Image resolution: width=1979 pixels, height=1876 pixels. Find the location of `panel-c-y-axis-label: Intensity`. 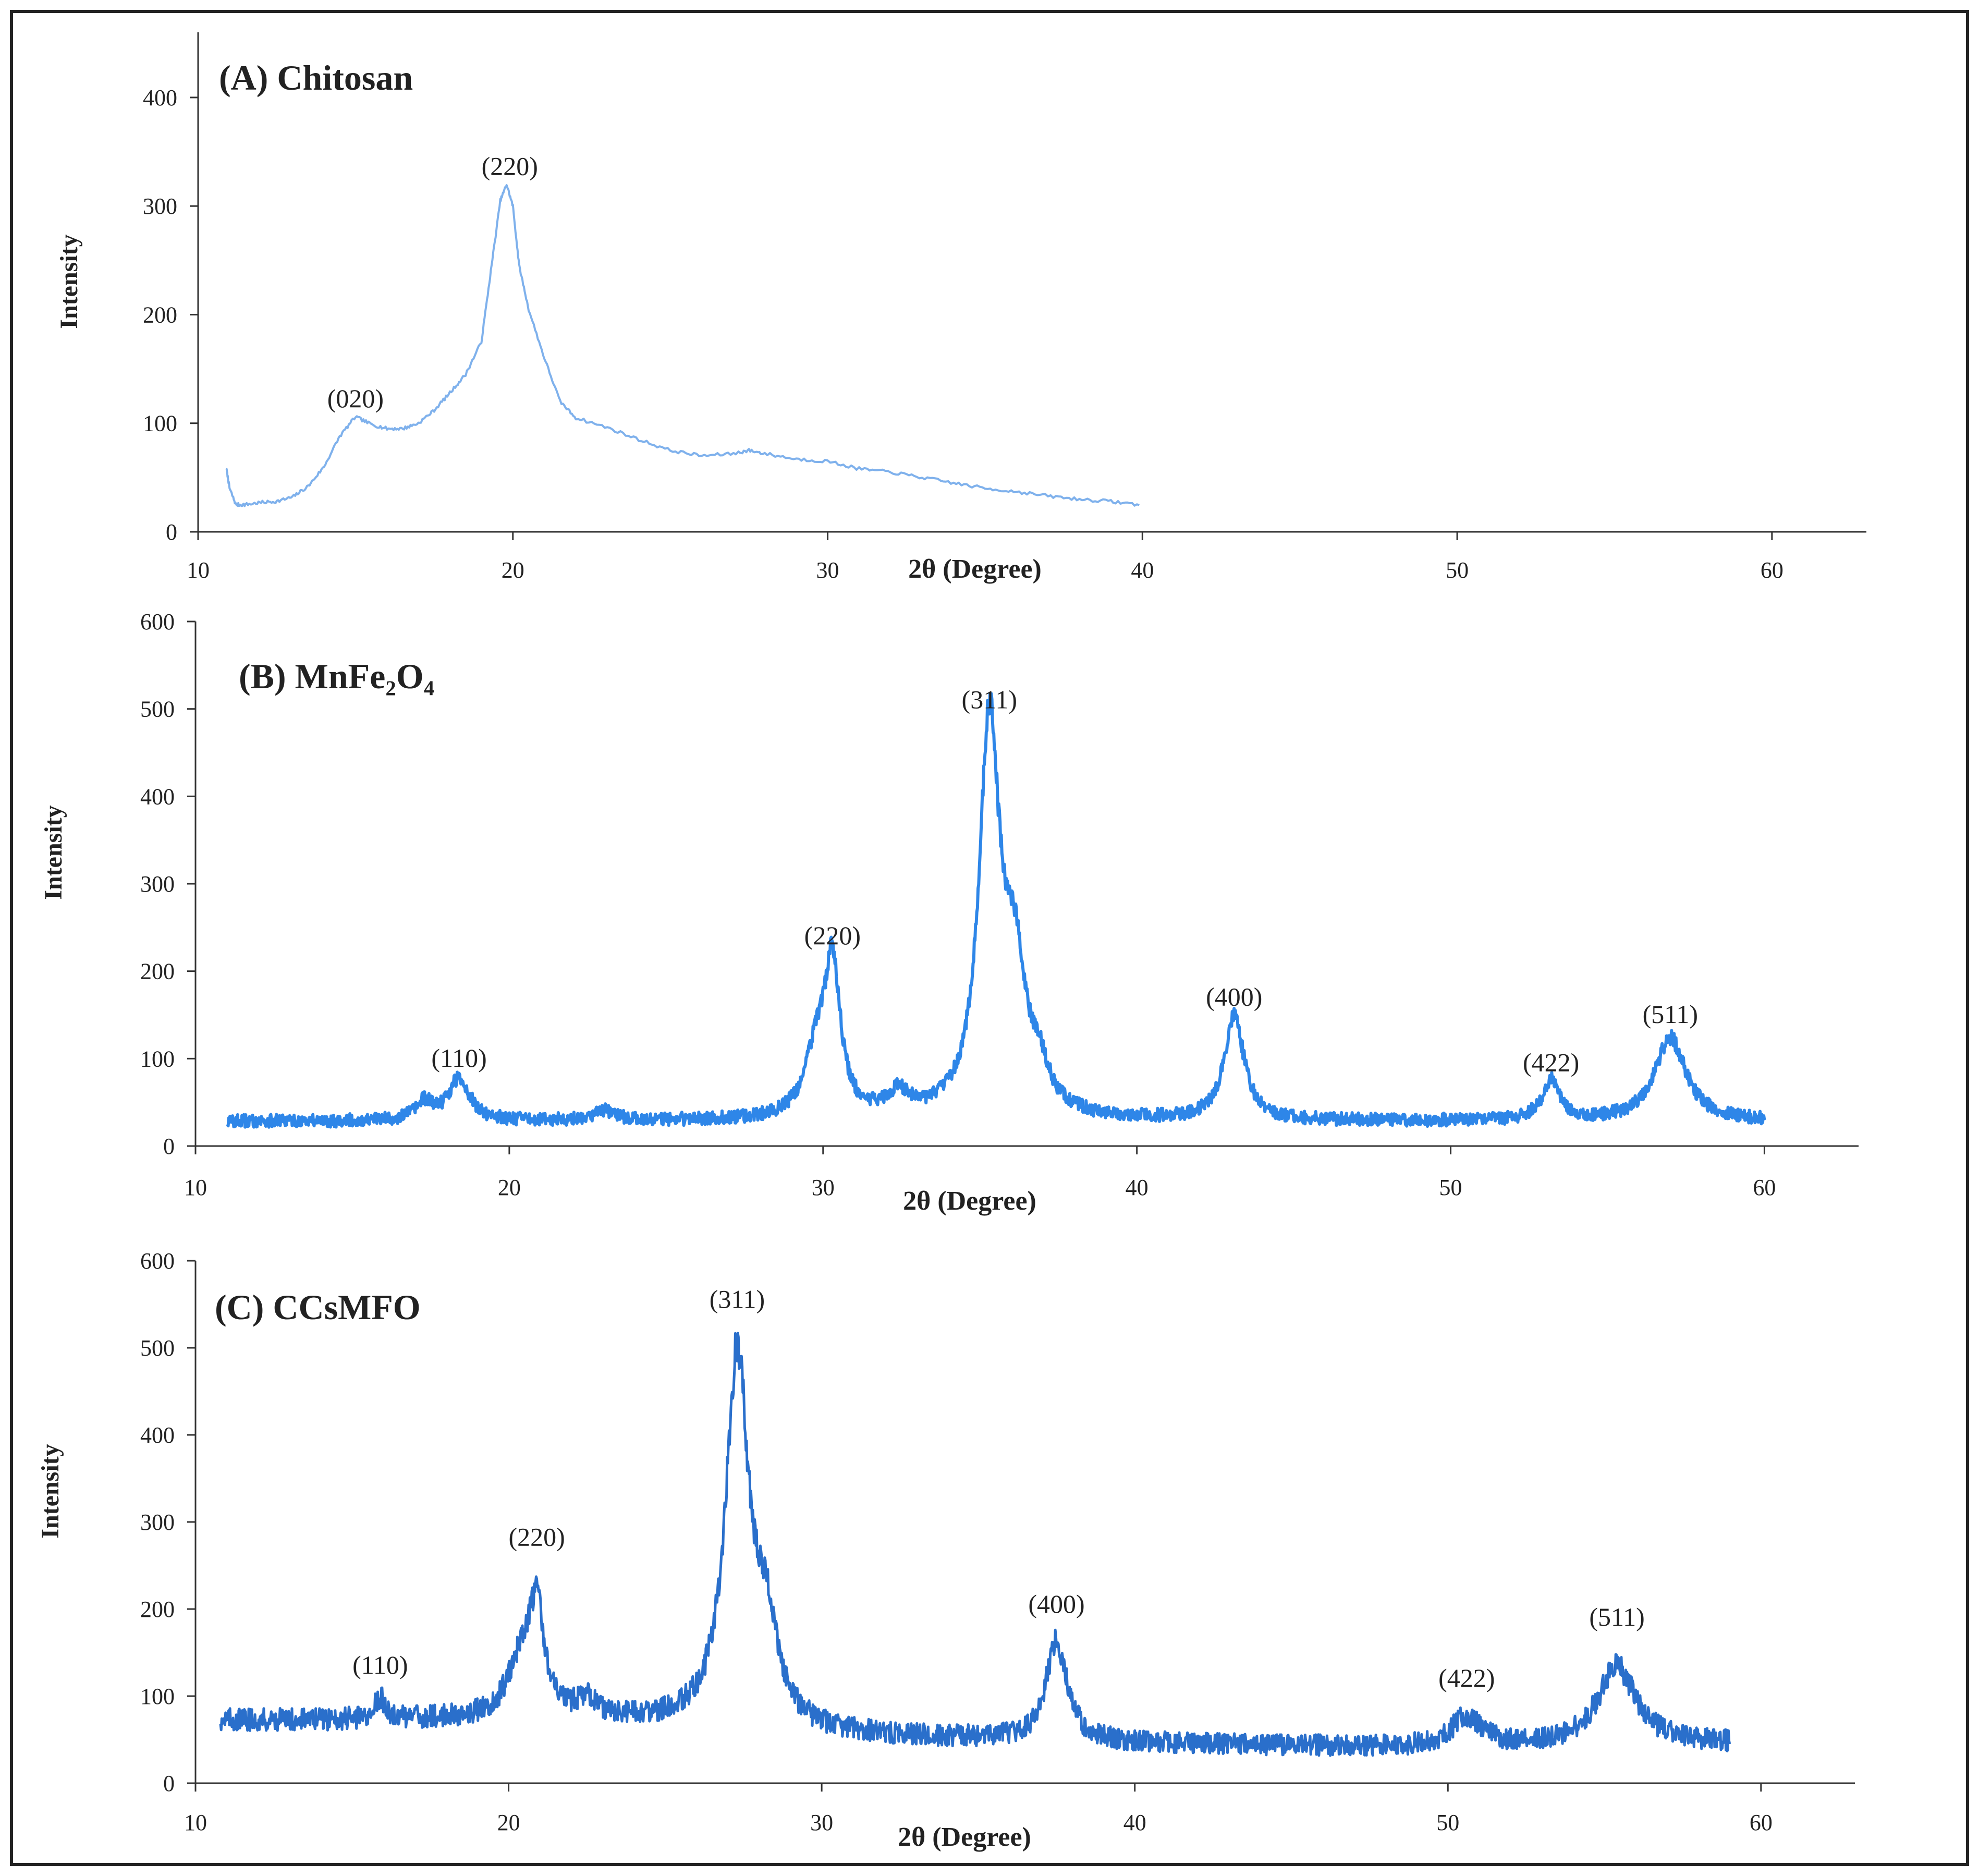

panel-c-y-axis-label: Intensity is located at coordinates (50, 1491).